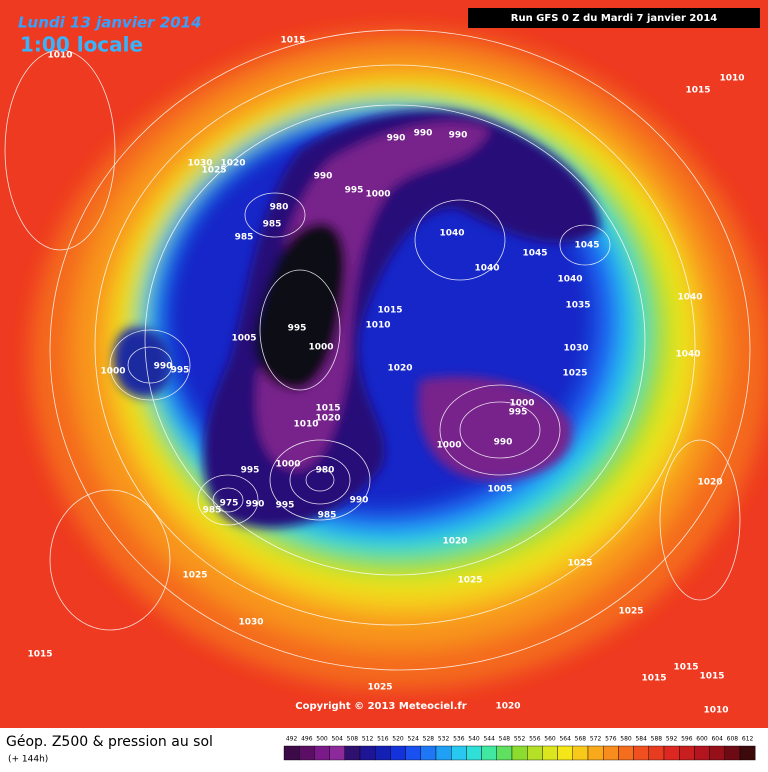 The image size is (768, 772). I want to click on legend-label: 540, so click(474, 739).